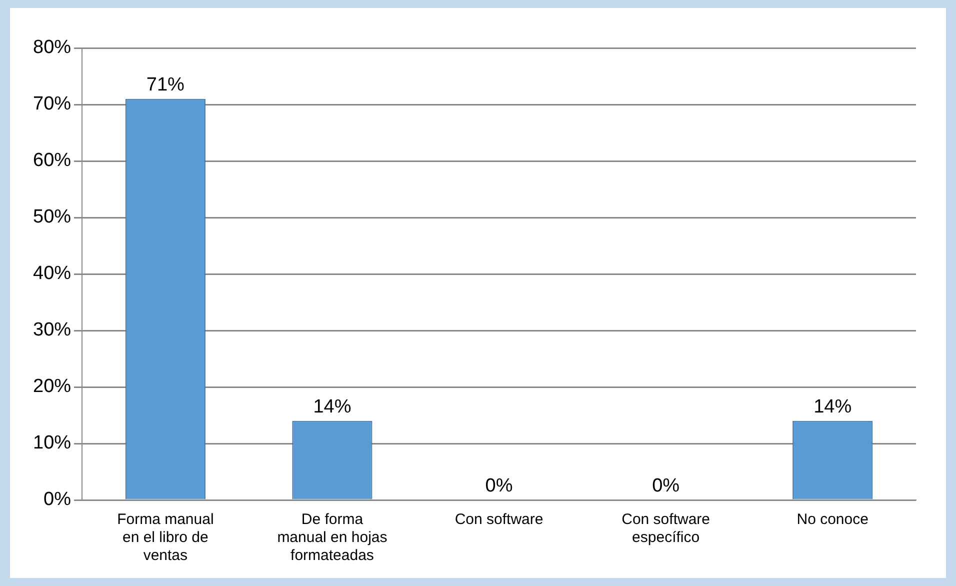 Image resolution: width=956 pixels, height=586 pixels. I want to click on y-tick-label: 10%, so click(52, 443).